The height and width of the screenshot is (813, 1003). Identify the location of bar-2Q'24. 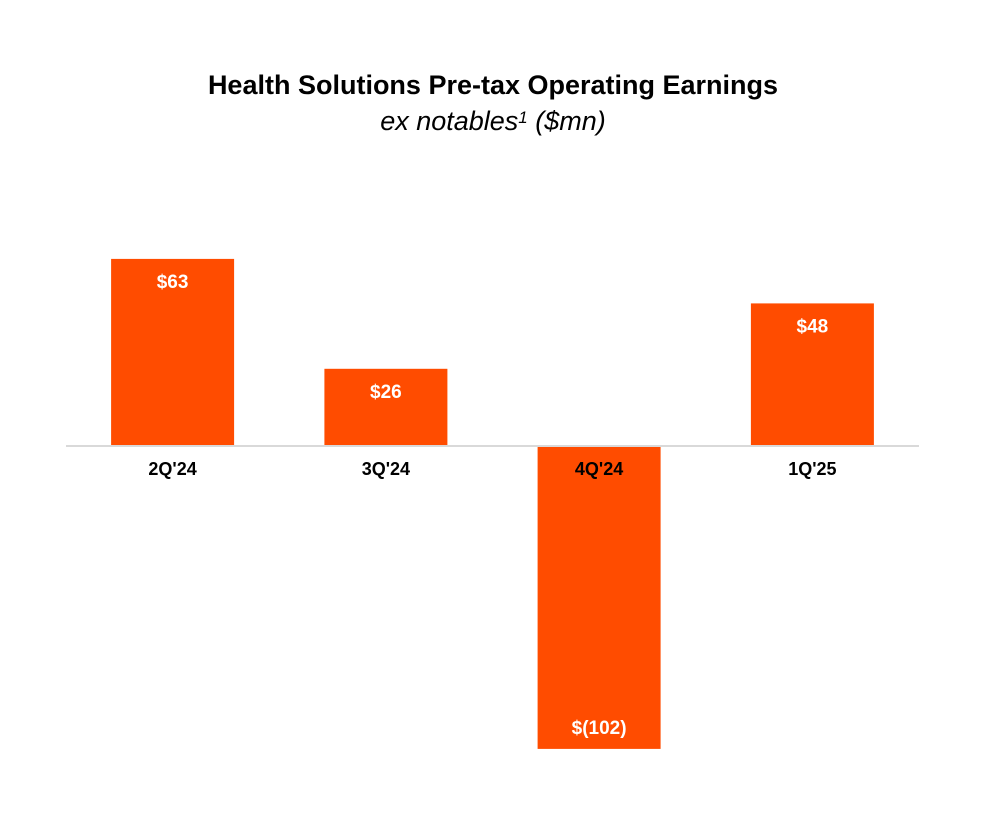
(173, 352).